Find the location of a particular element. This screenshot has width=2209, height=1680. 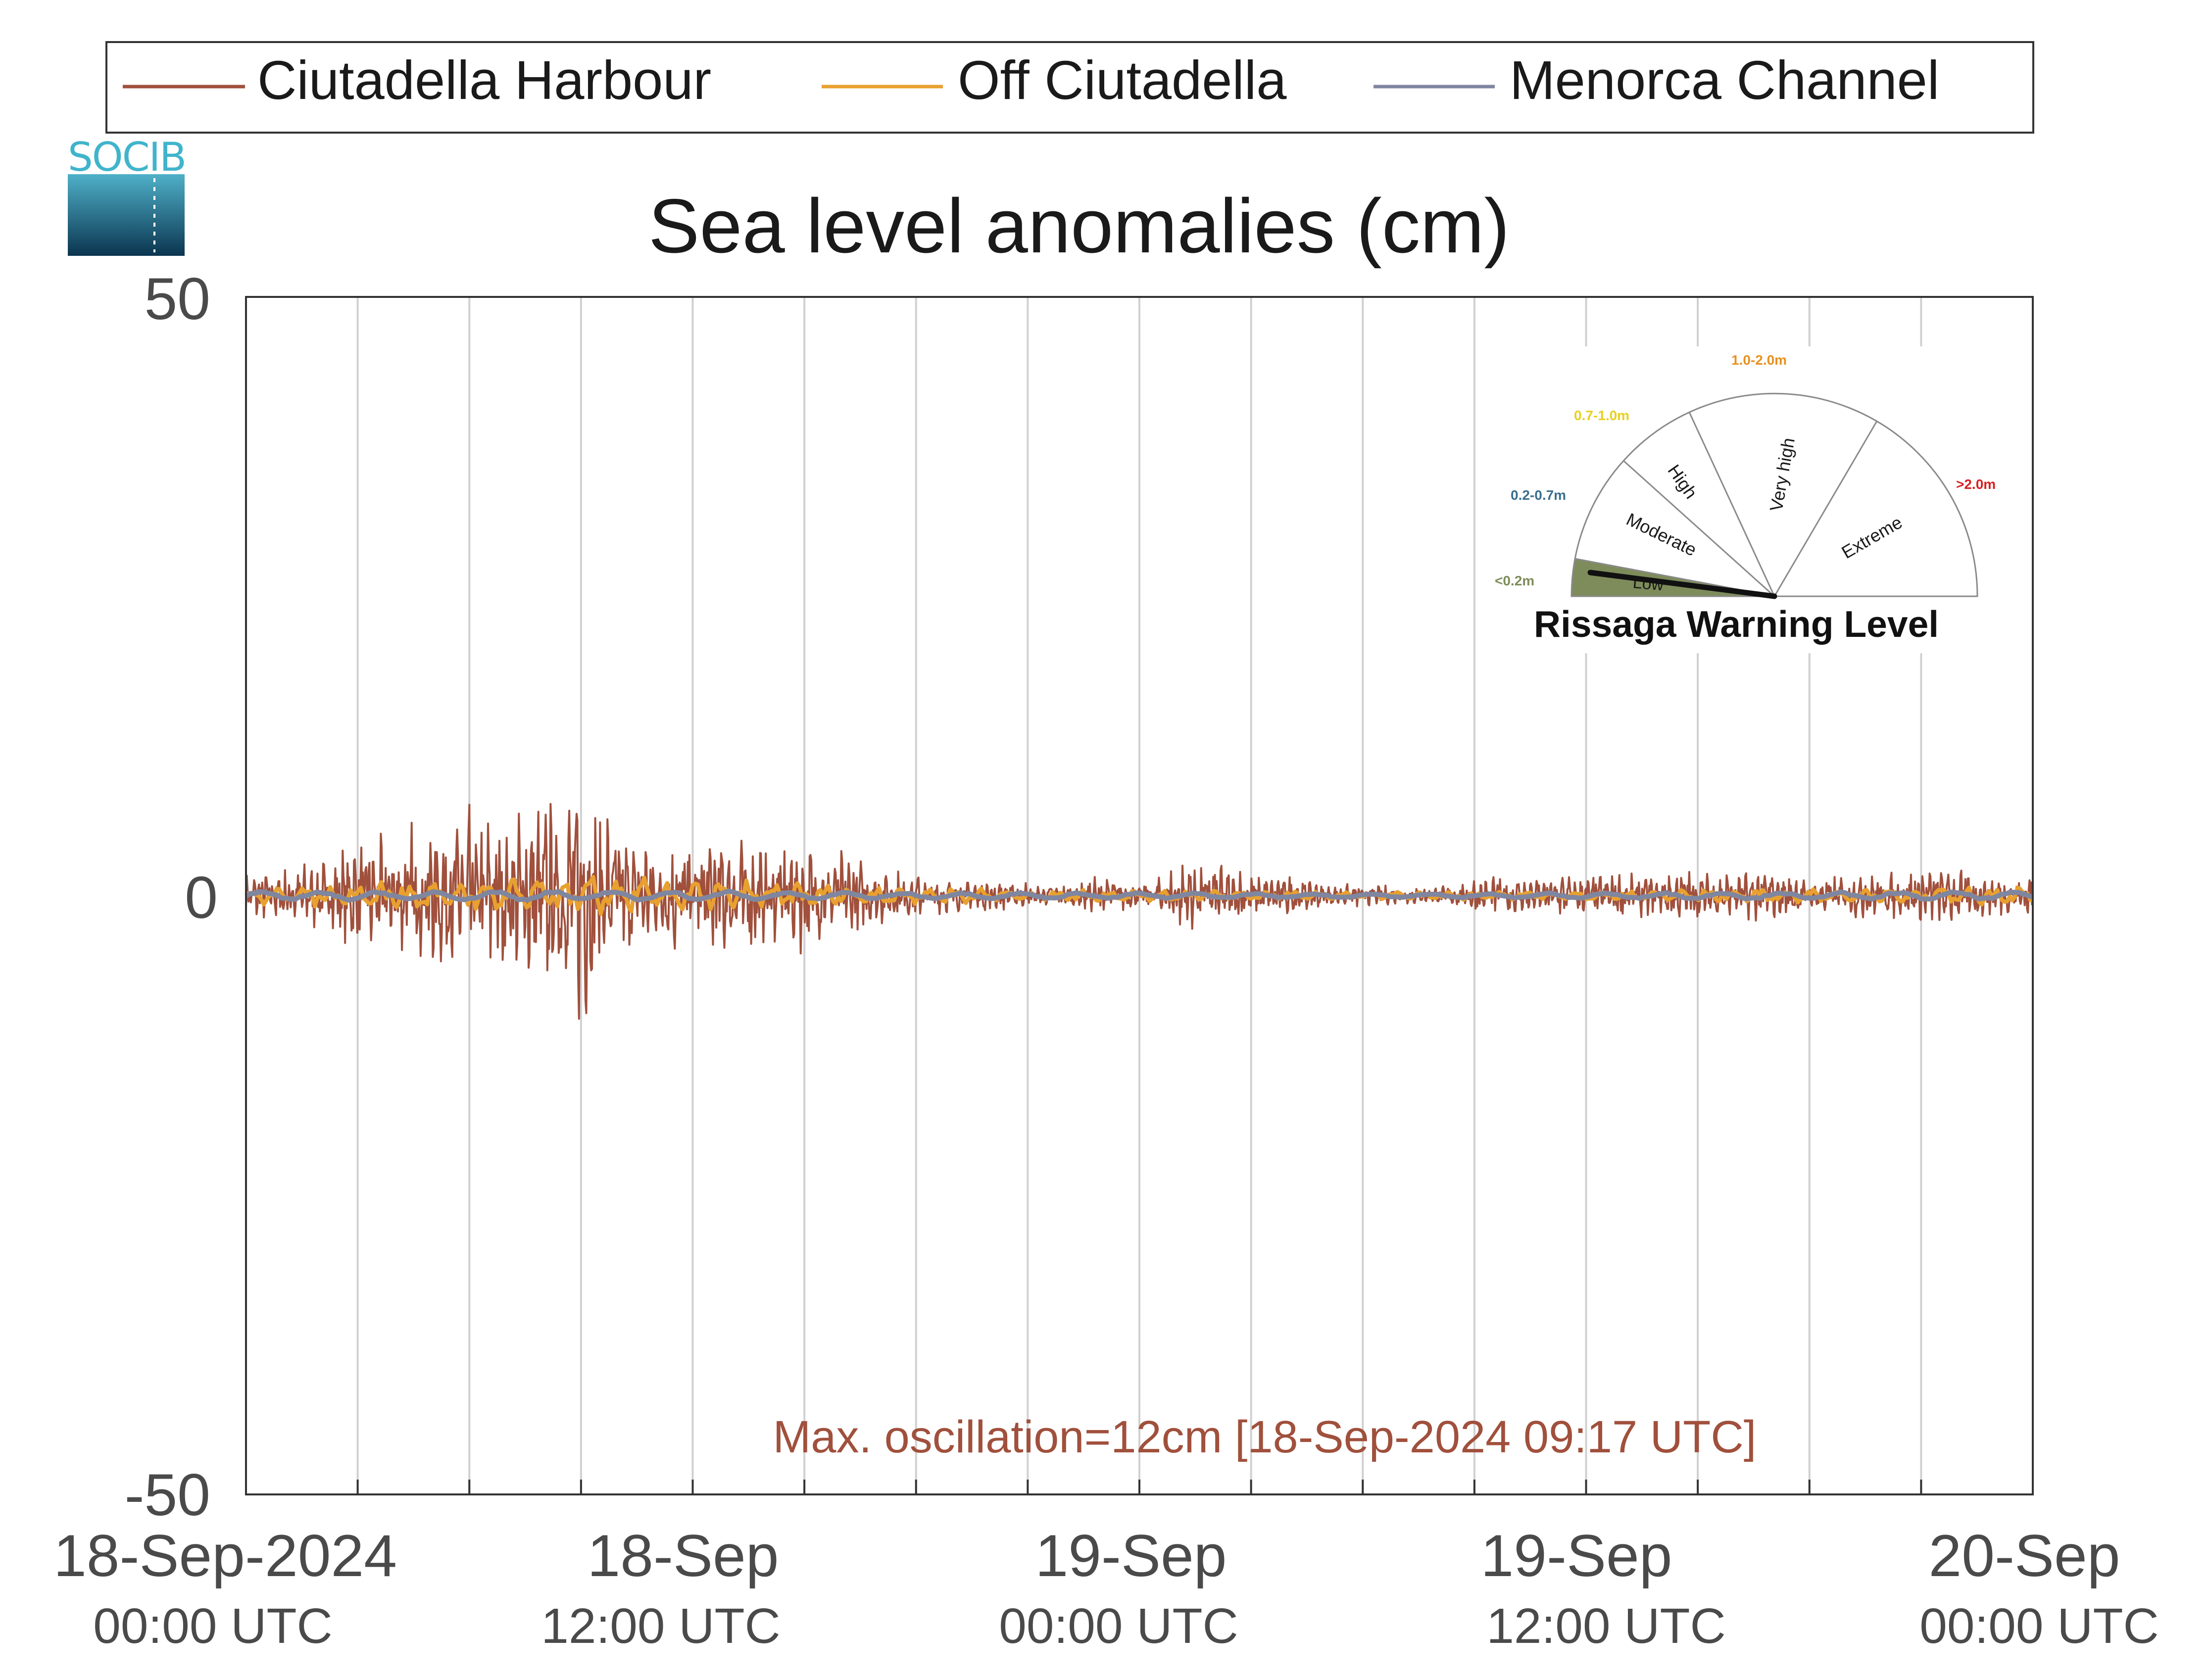

gauge-sectors-outline is located at coordinates (1774, 495).